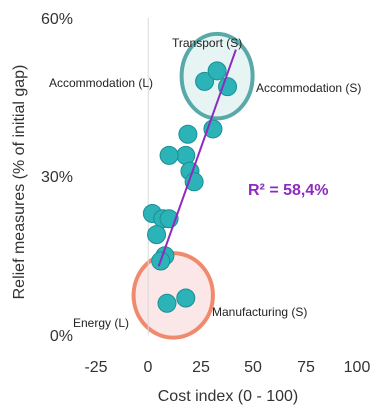  What do you see at coordinates (95, 367) in the screenshot?
I see `x-tick-neg25: -25` at bounding box center [95, 367].